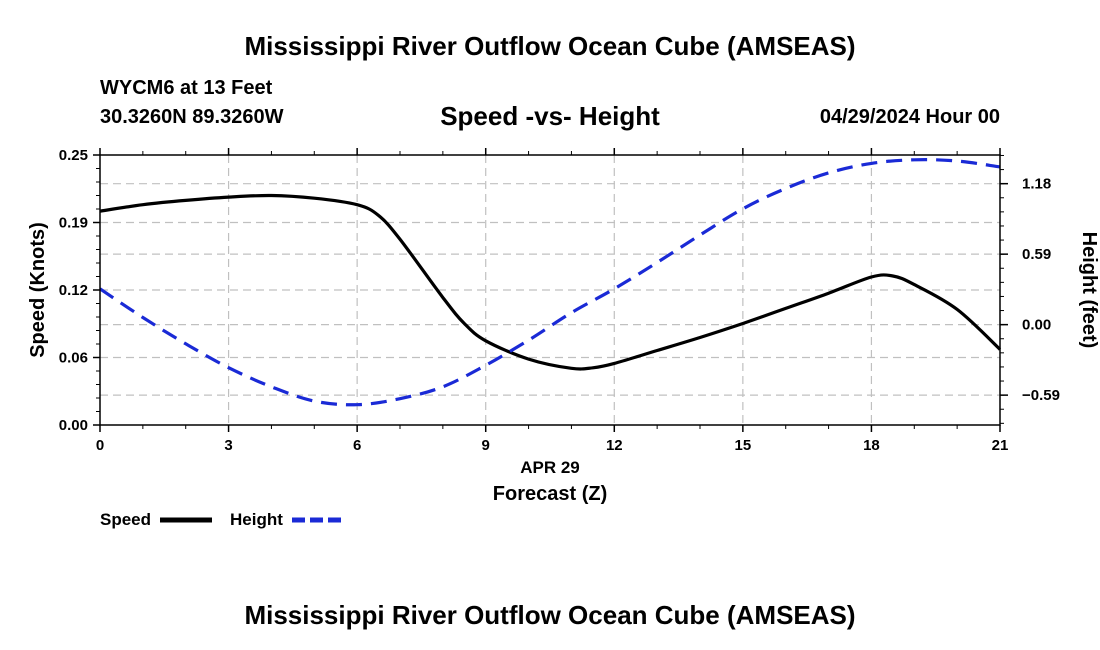  What do you see at coordinates (1000, 445) in the screenshot?
I see `x-tick-label: 21` at bounding box center [1000, 445].